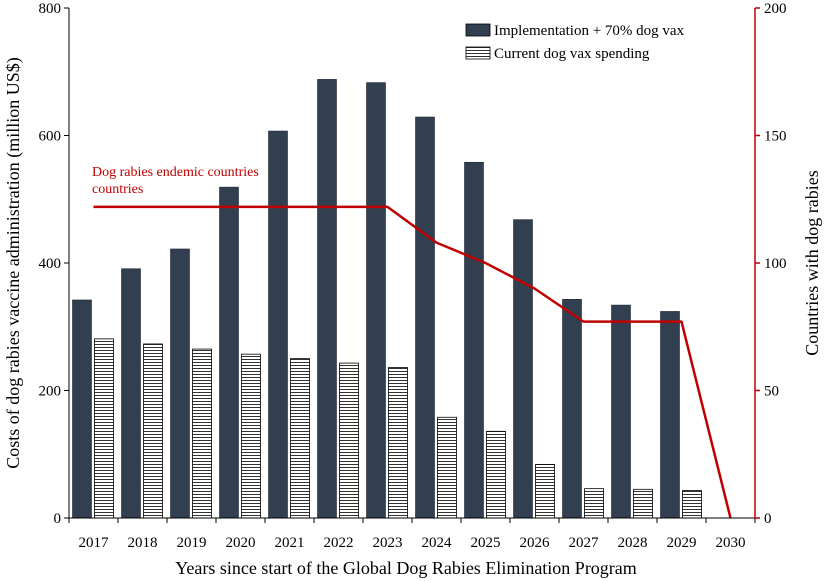 The width and height of the screenshot is (827, 581). Describe the element at coordinates (496, 474) in the screenshot. I see `bar-current-2025` at that location.